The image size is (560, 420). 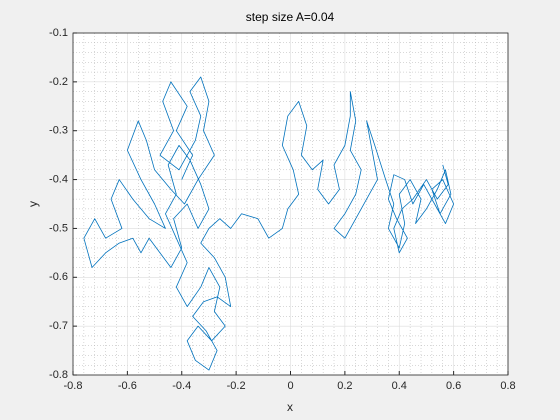 What do you see at coordinates (181, 386) in the screenshot?
I see `x-tick-label: -0.4` at bounding box center [181, 386].